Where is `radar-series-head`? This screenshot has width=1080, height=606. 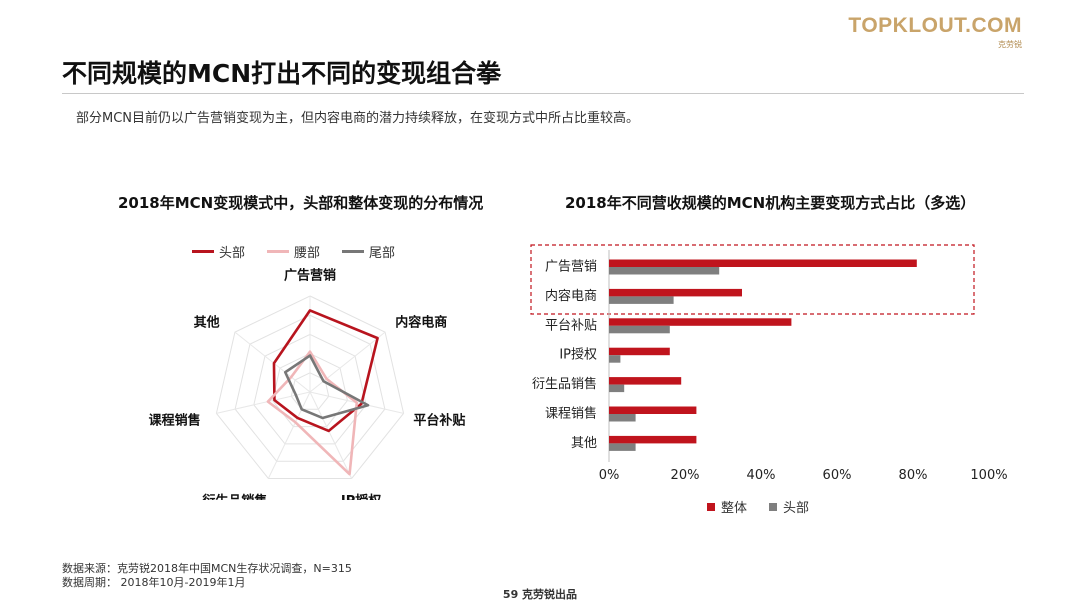
radar-series-head is located at coordinates (325, 371).